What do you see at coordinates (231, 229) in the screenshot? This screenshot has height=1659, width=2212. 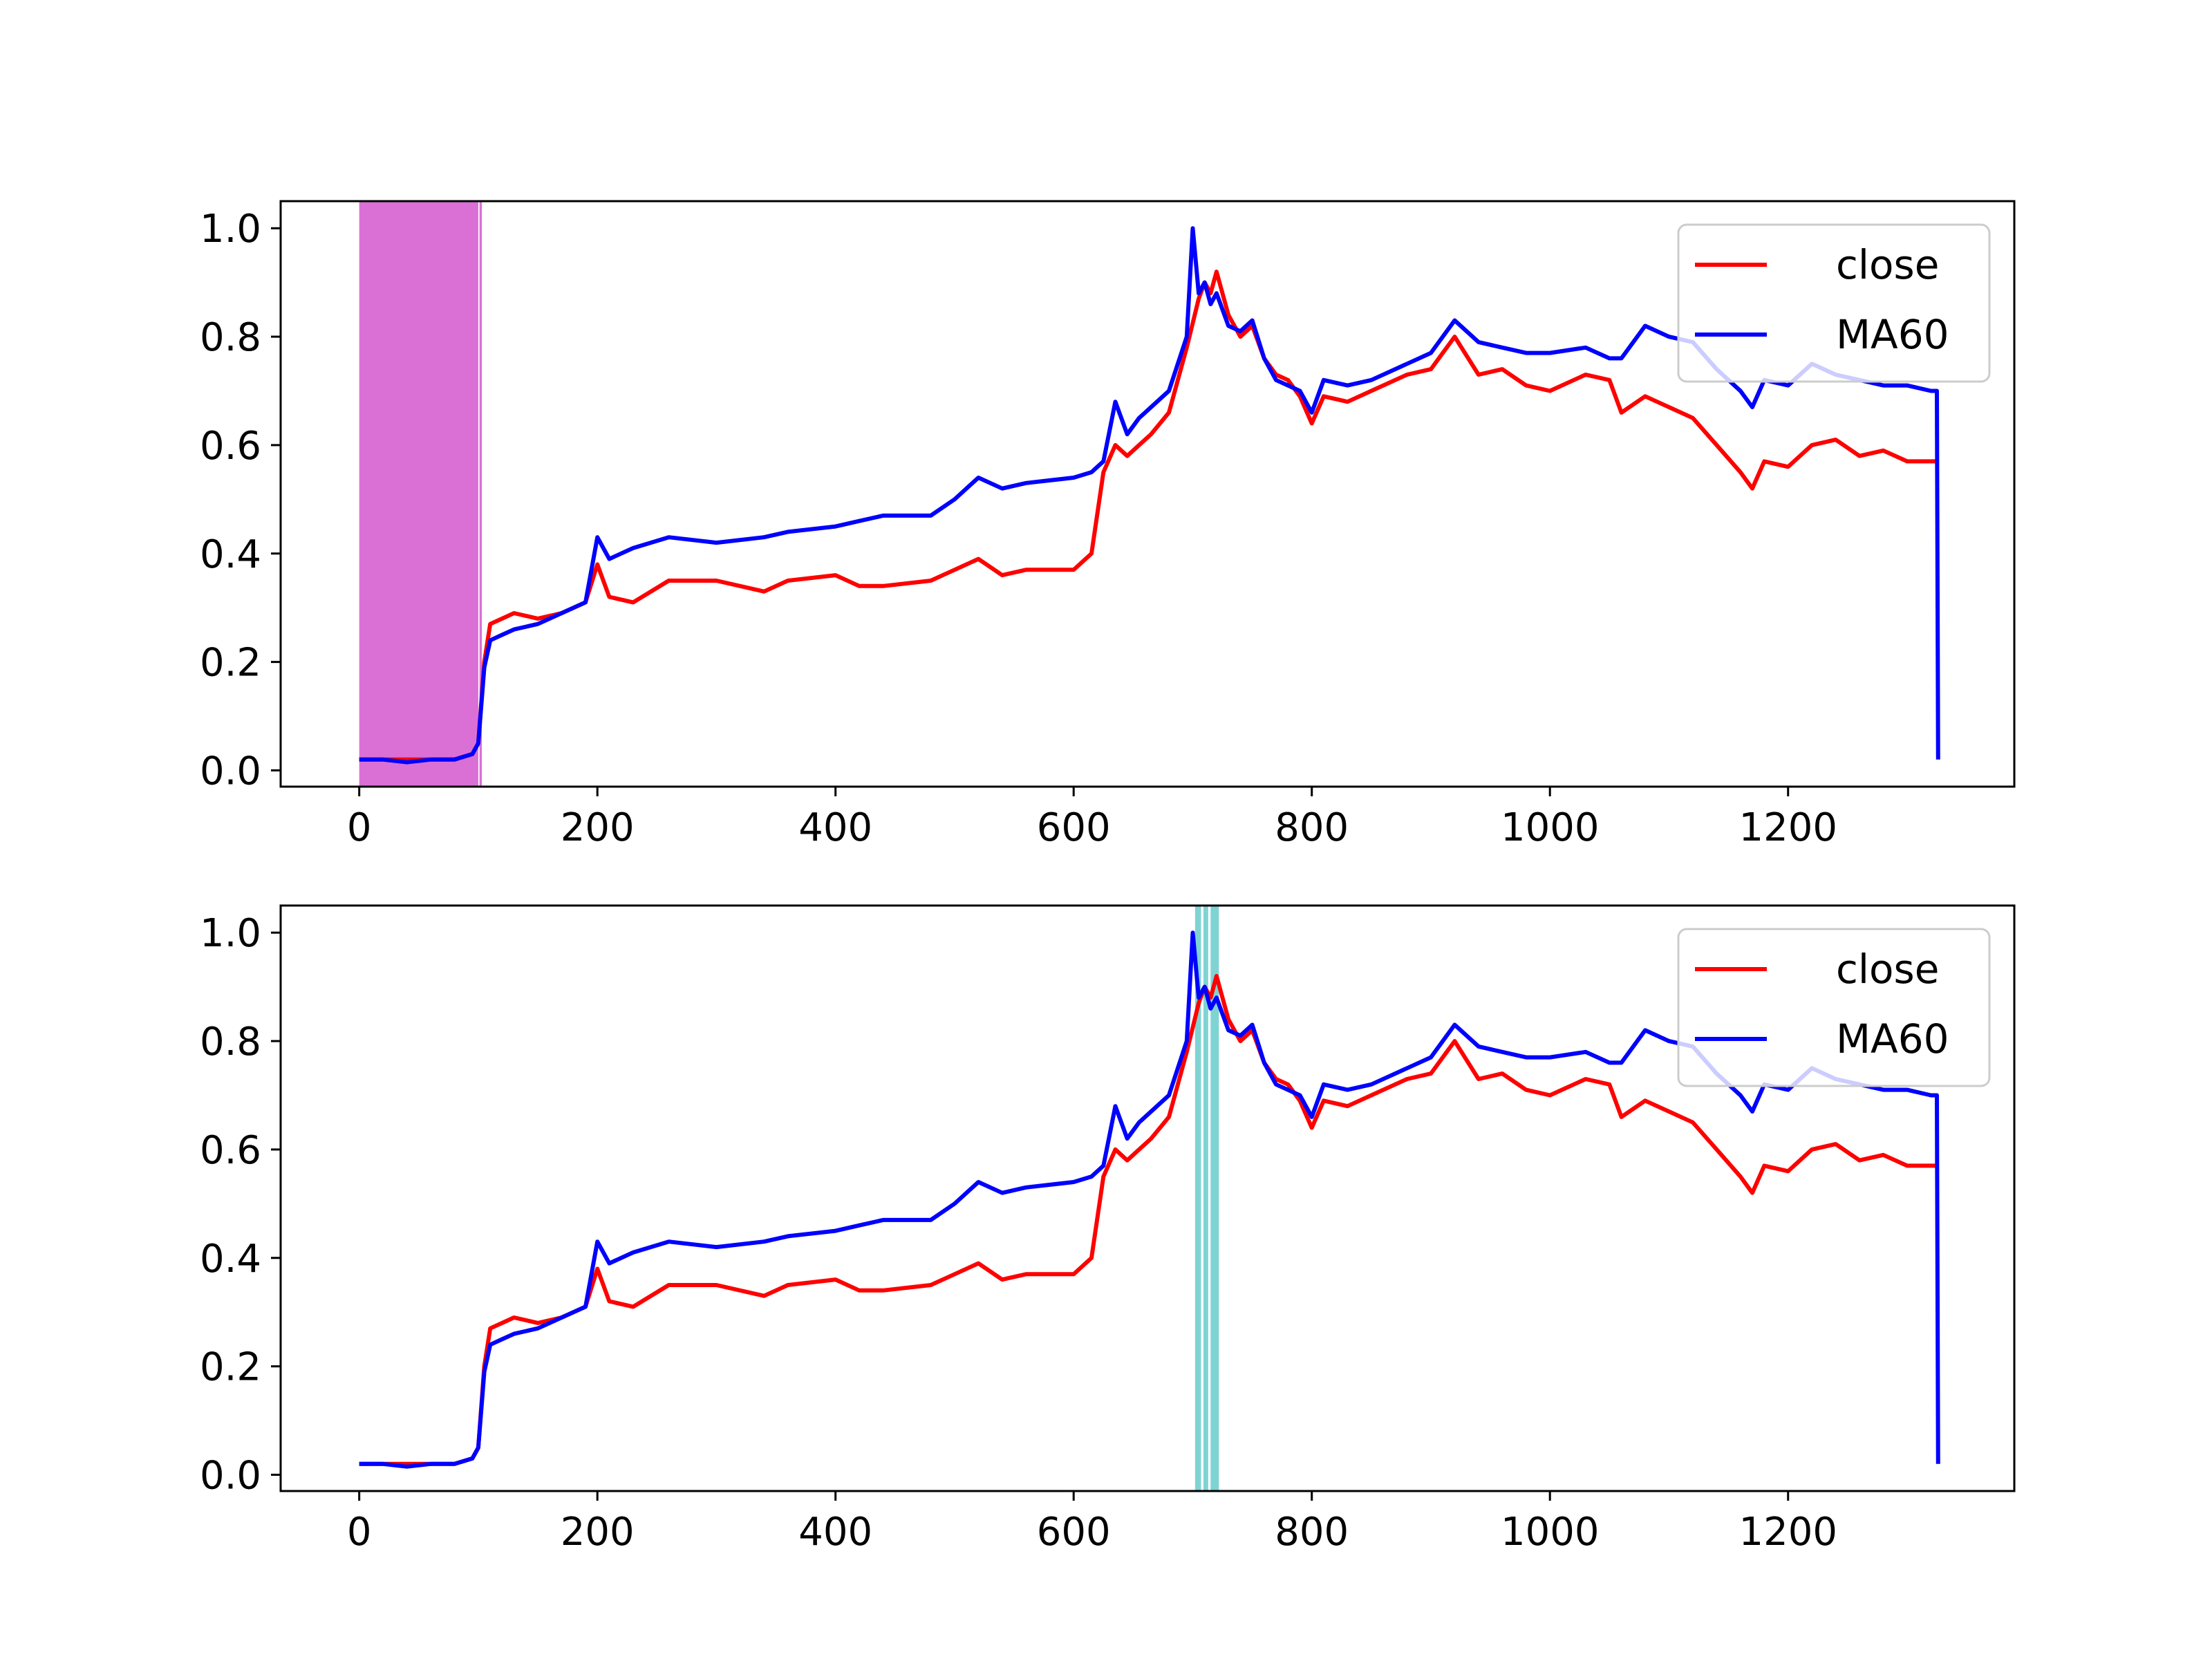 I see `top-ytick-label-5: 1.0` at bounding box center [231, 229].